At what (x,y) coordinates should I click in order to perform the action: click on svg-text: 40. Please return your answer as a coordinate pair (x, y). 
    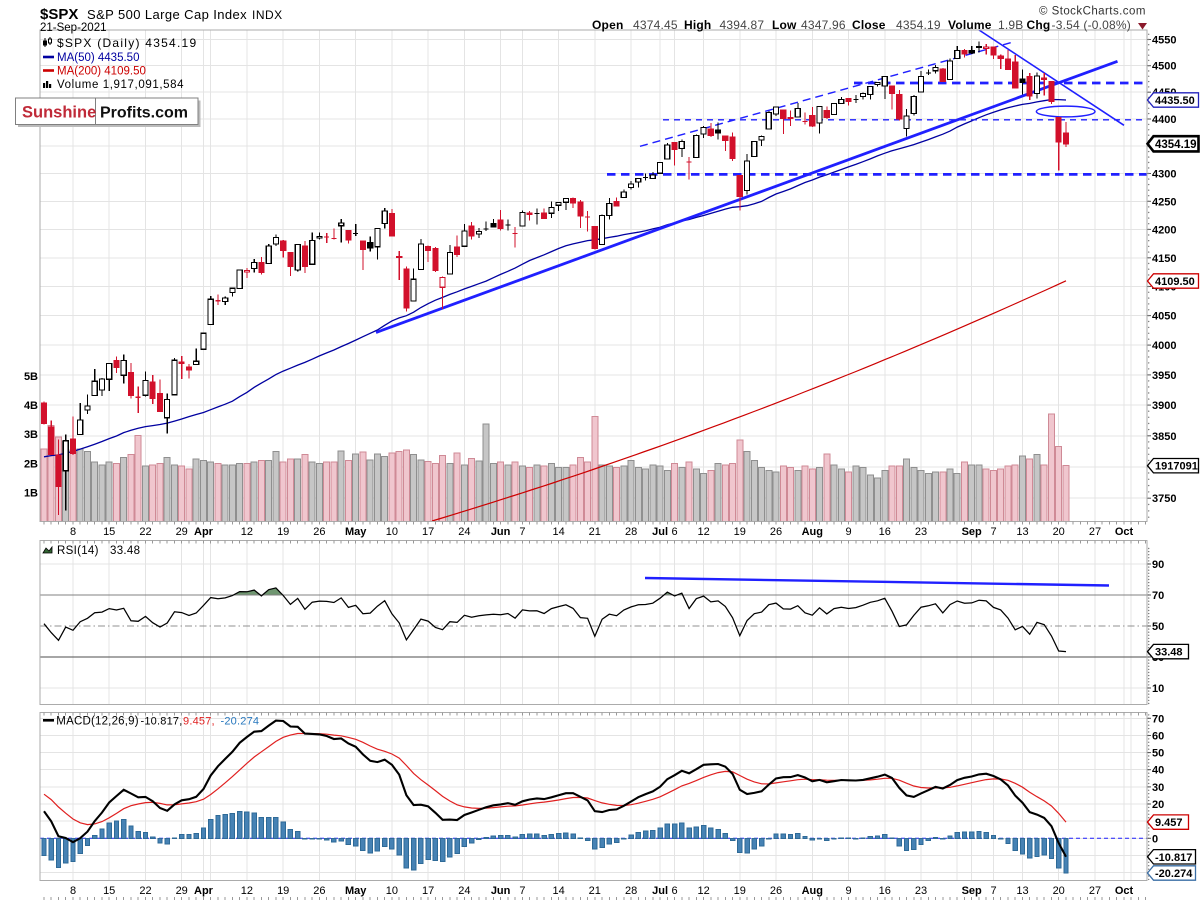
    Looking at the image, I should click on (1158, 771).